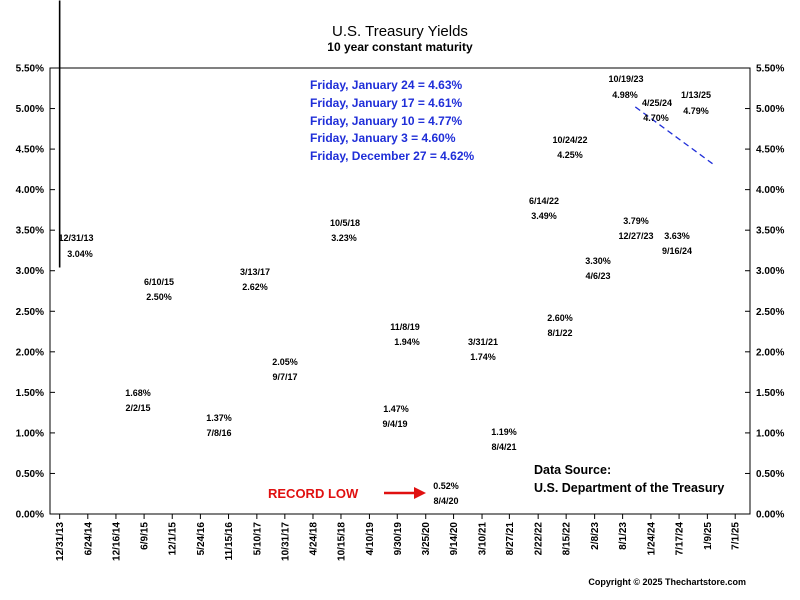 The image size is (800, 600). I want to click on y-tick-label: 0.00%, so click(770, 515).